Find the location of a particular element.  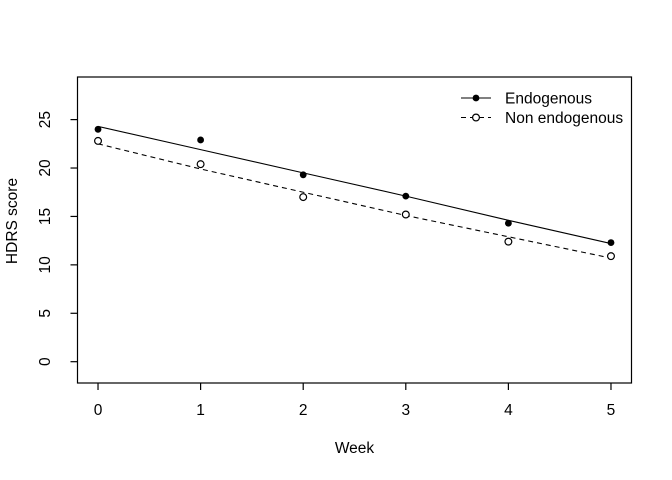

x-tick-label: 3 is located at coordinates (405, 410).